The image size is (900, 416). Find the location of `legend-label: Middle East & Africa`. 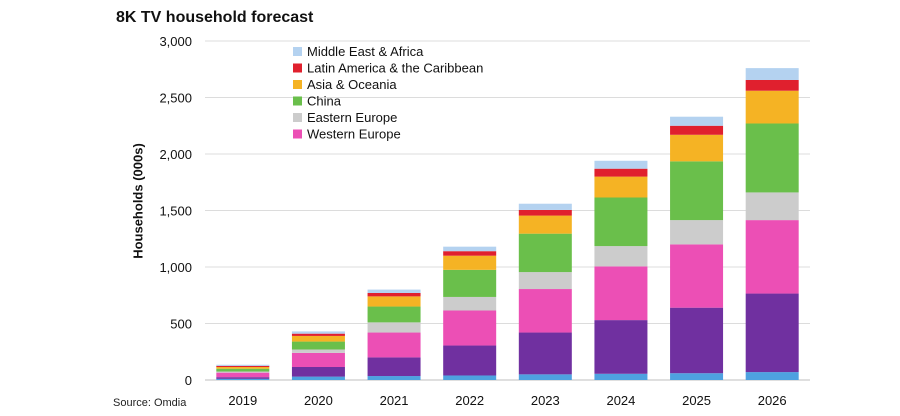

legend-label: Middle East & Africa is located at coordinates (365, 51).